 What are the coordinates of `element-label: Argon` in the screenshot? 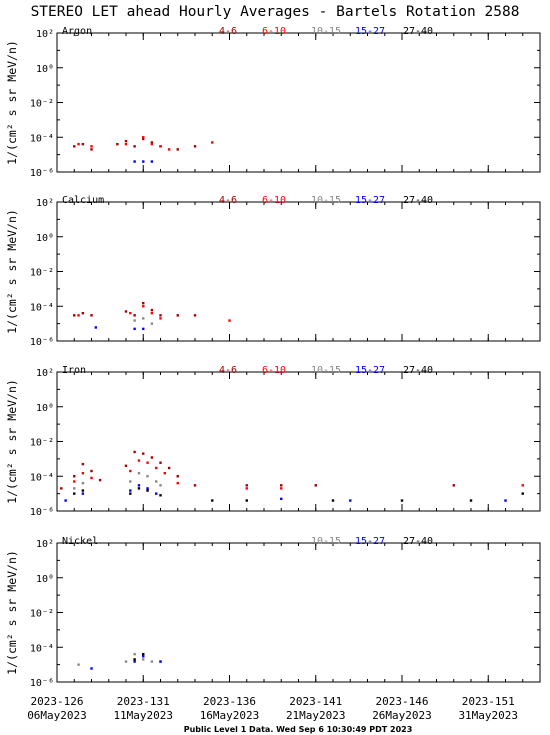 It's located at (77, 31).